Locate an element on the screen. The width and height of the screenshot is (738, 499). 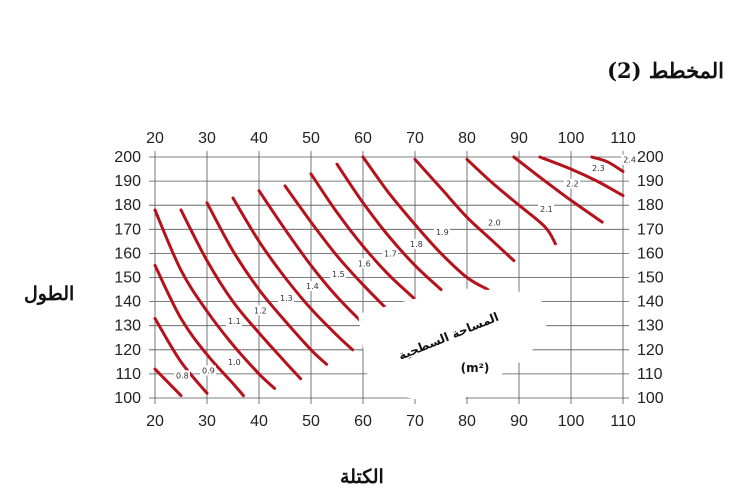
curve-label-1.6: 1.6 is located at coordinates (364, 263).